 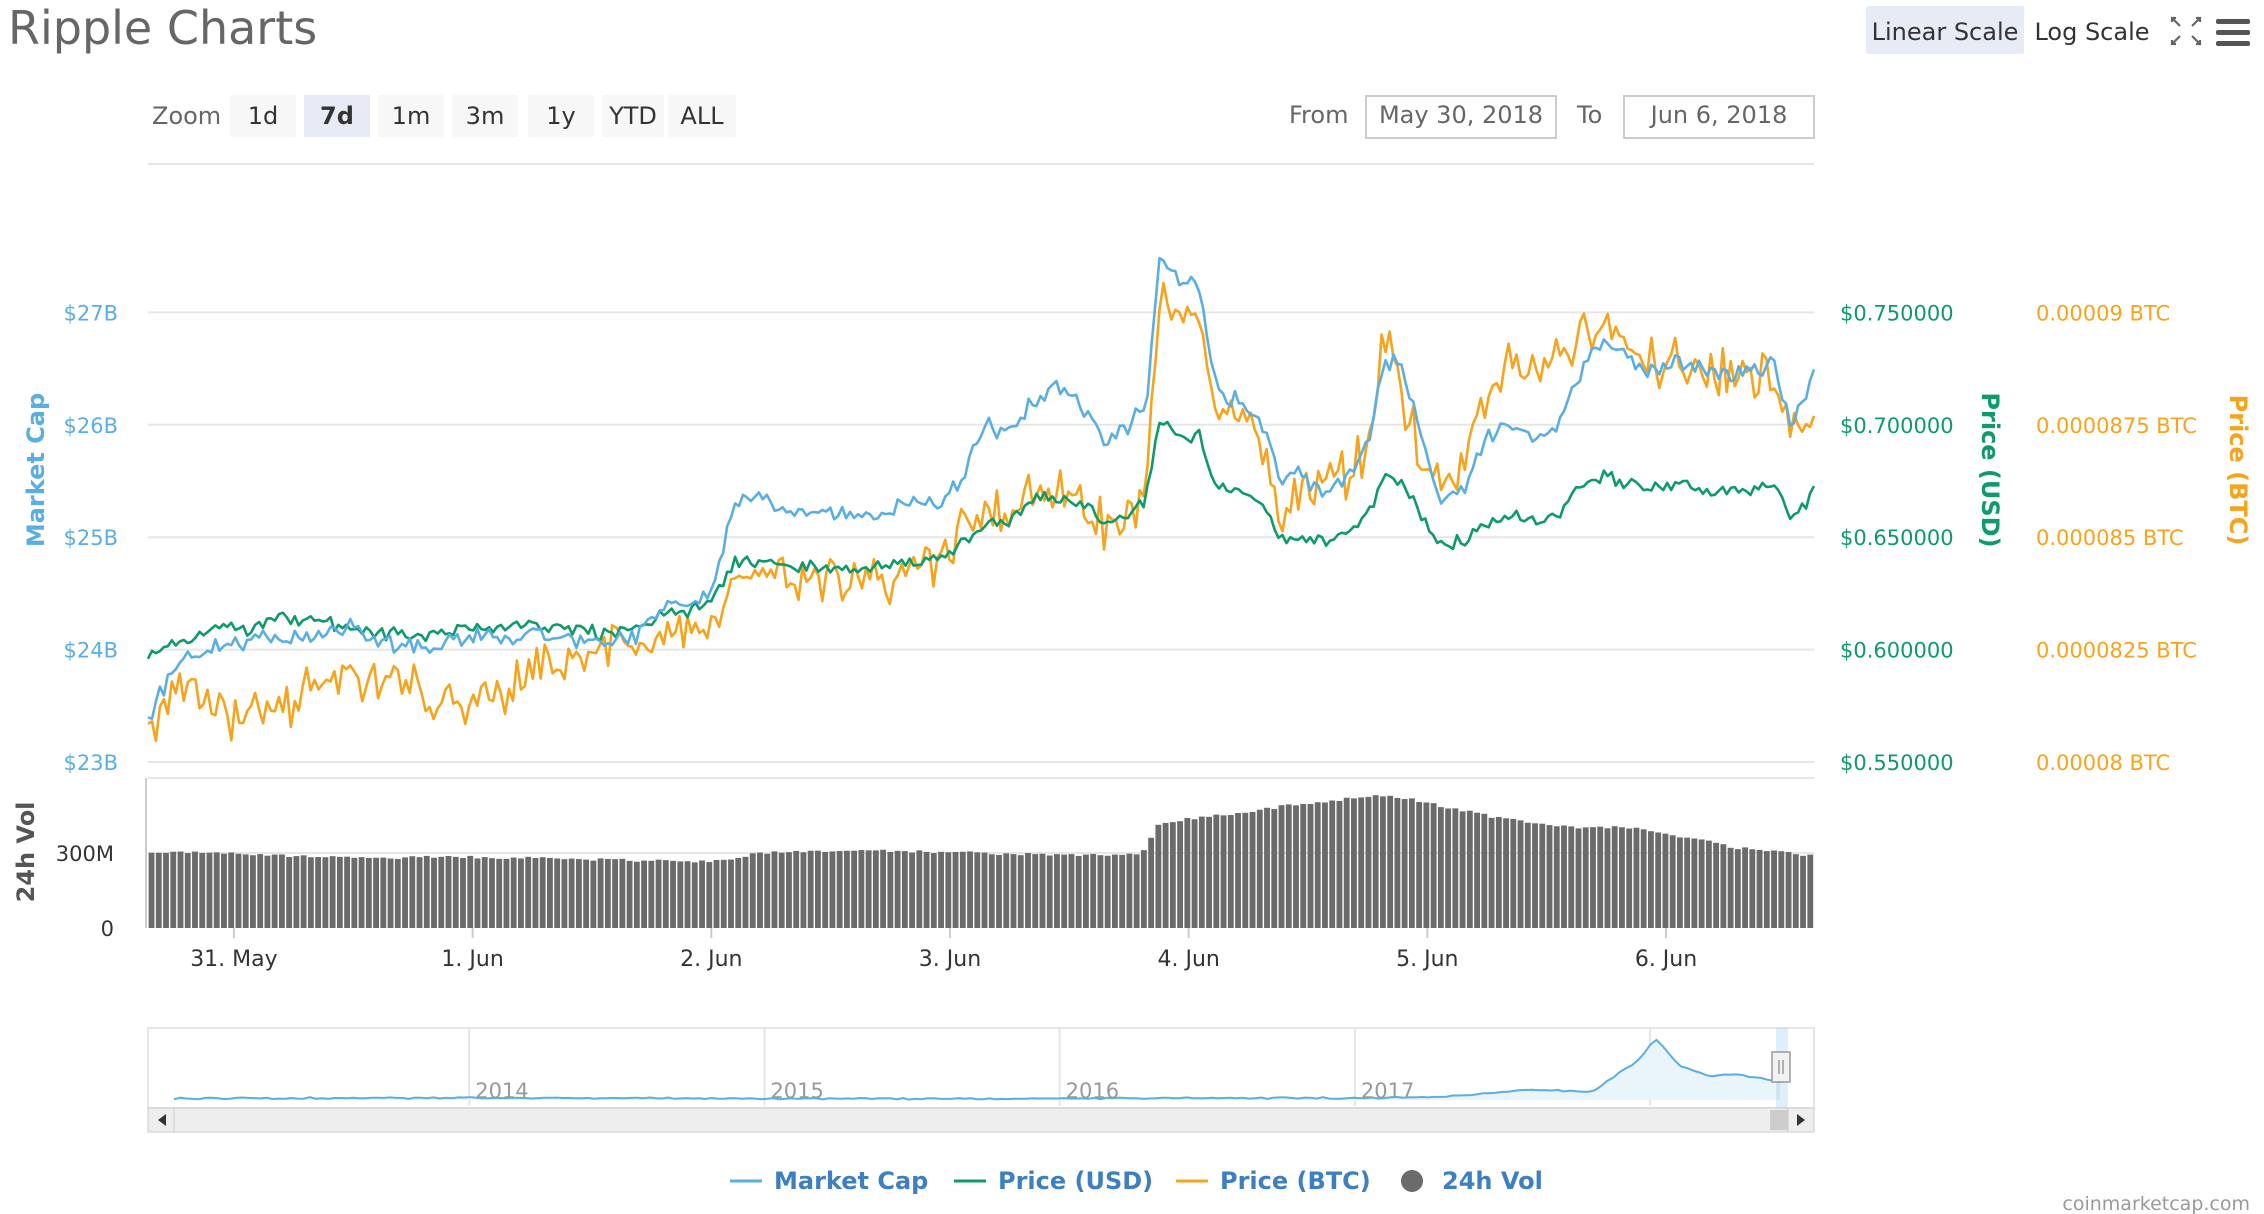 I want to click on linear-scale-button: Linear Scale, so click(x=1945, y=32).